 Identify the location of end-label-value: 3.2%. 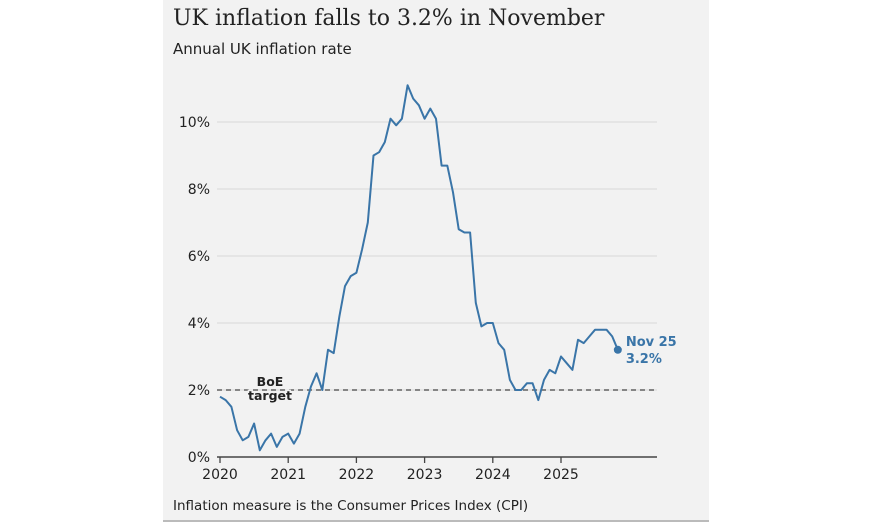
(644, 359).